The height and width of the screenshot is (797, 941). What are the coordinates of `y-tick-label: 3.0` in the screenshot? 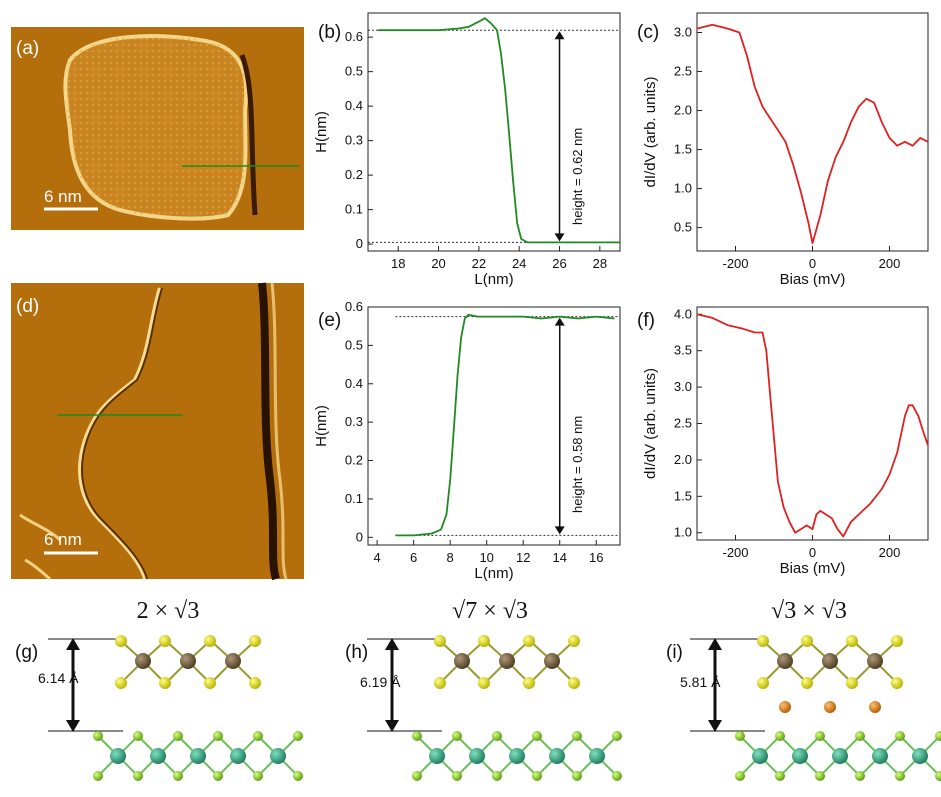 It's located at (683, 32).